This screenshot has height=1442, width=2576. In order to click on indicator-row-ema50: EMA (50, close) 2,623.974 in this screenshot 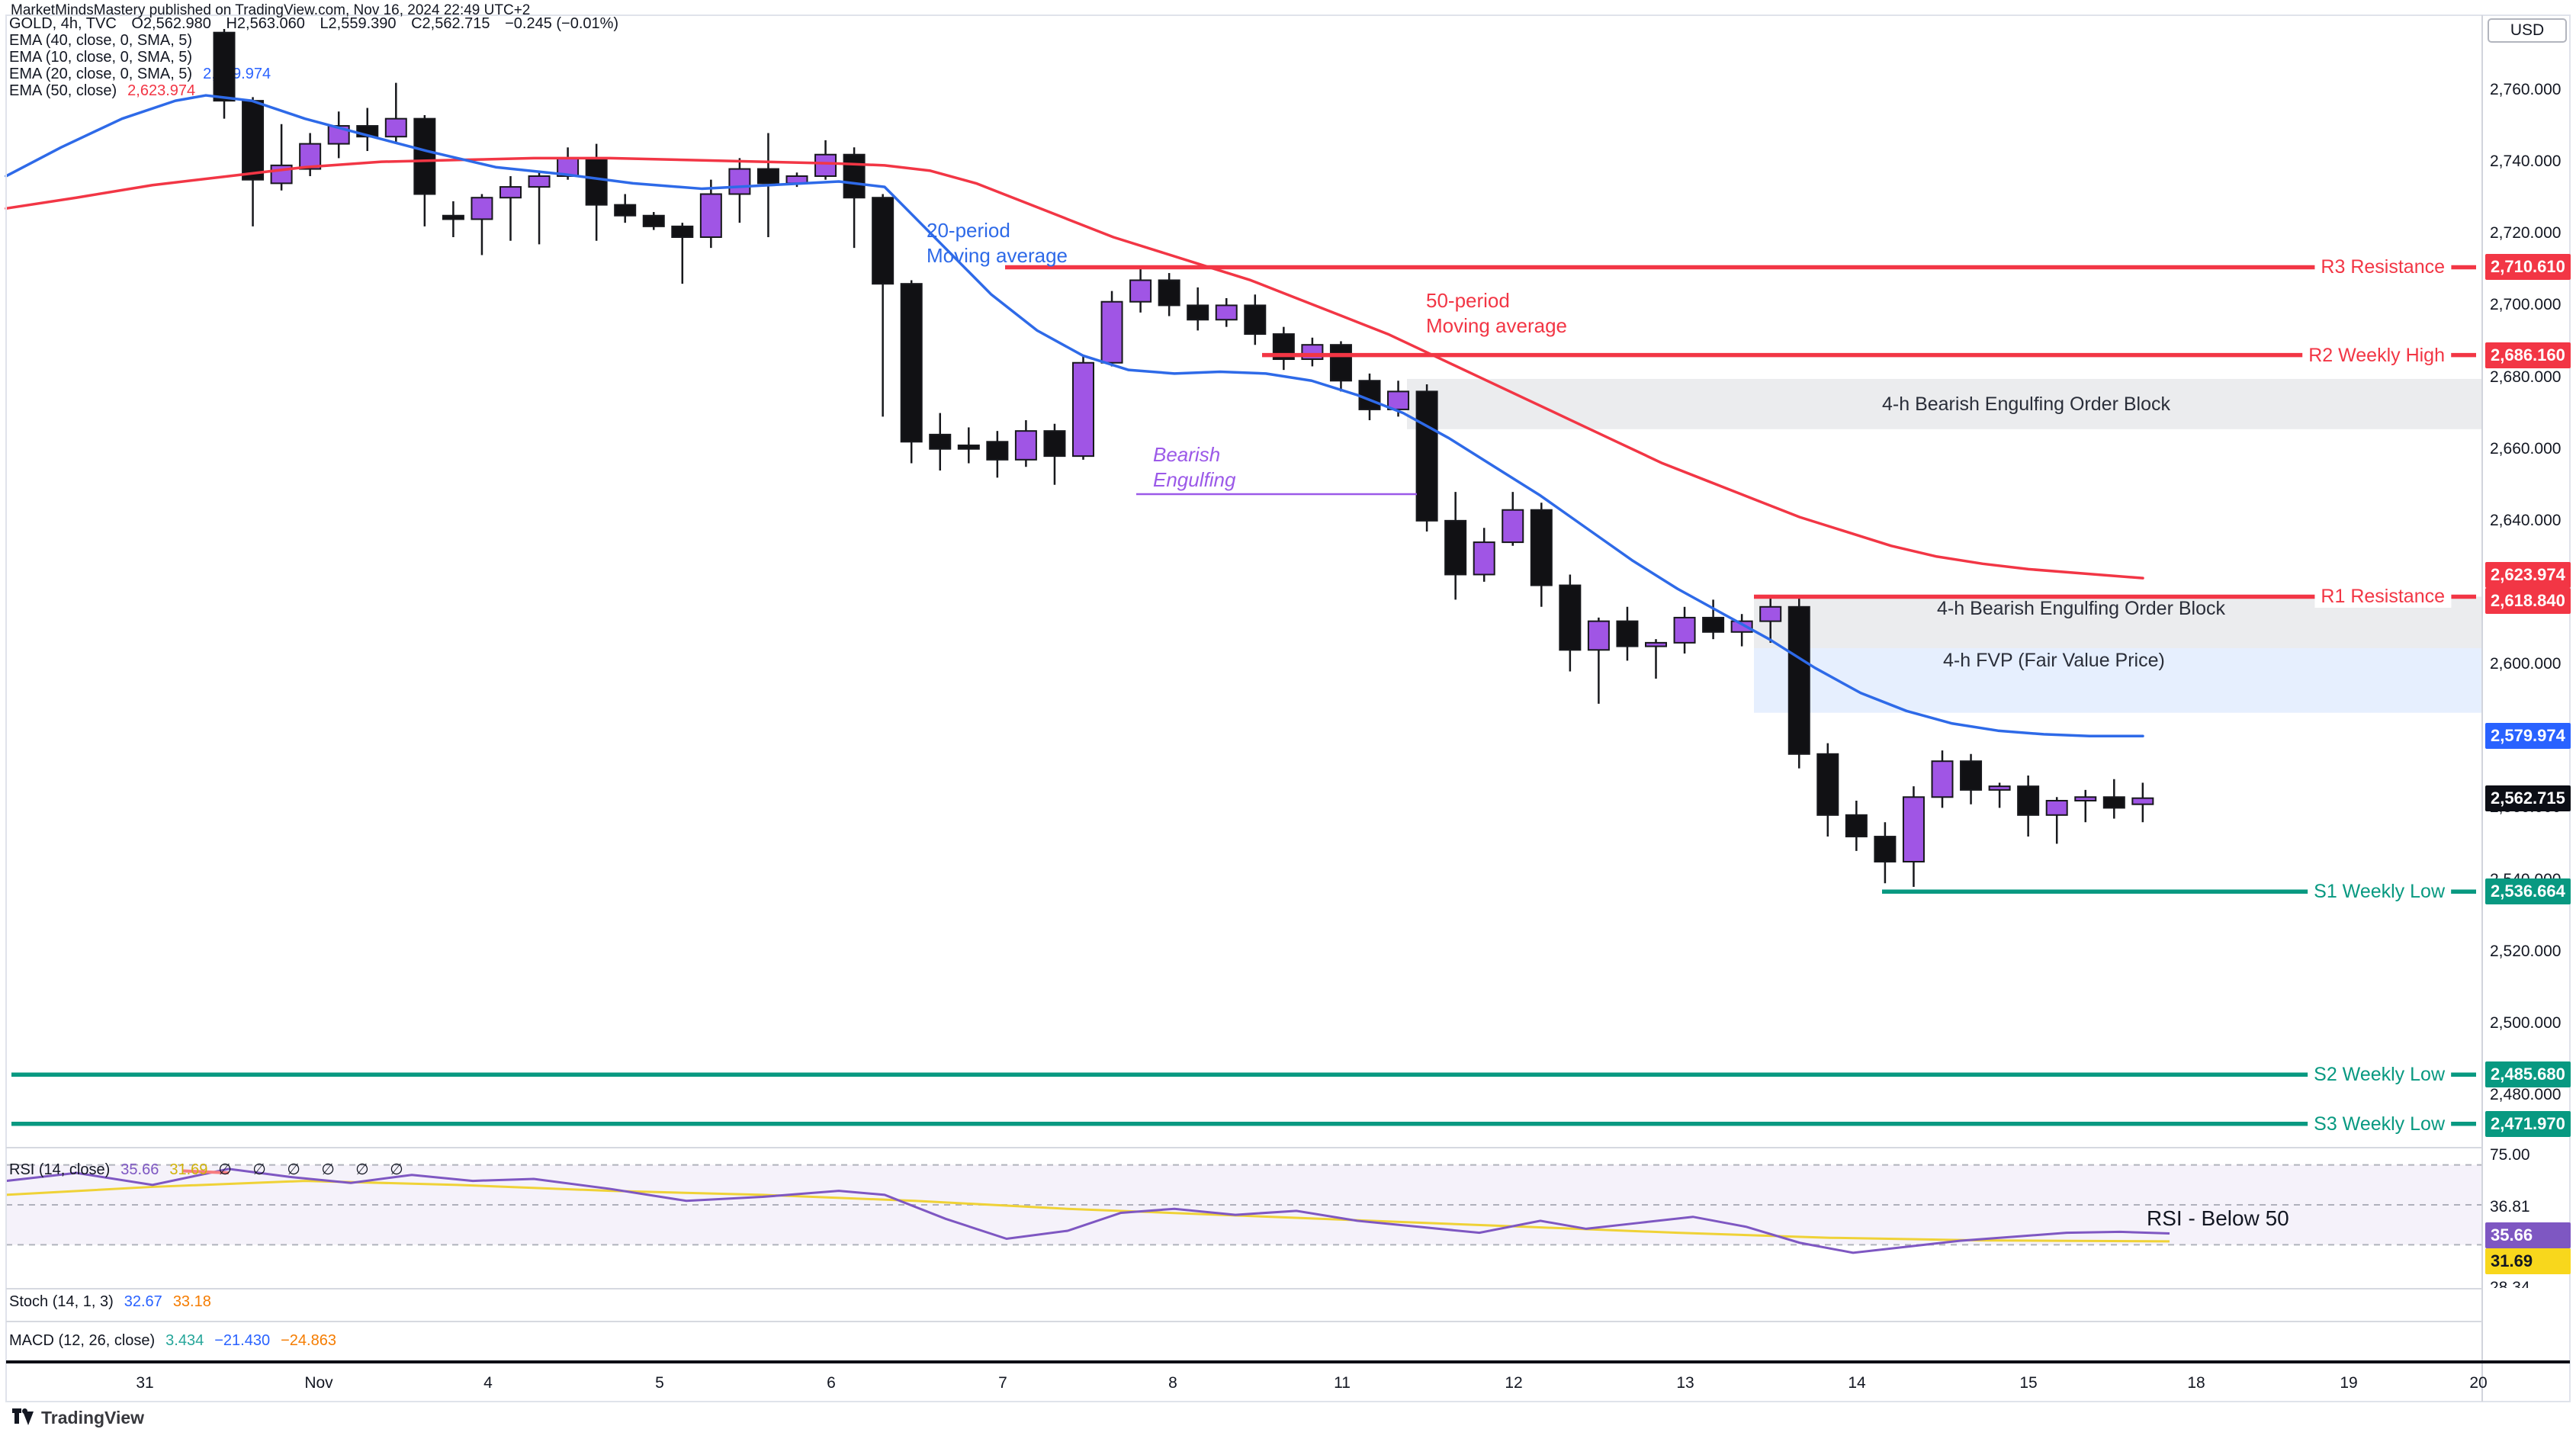, I will do `click(319, 91)`.